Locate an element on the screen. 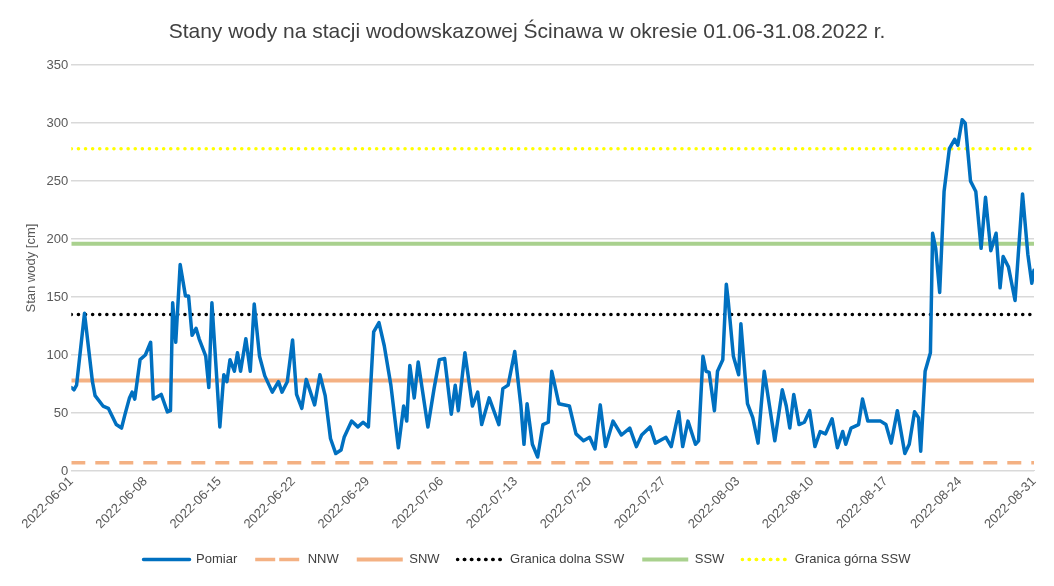 This screenshot has height=586, width=1054. y-tick-label: 300 is located at coordinates (57, 122).